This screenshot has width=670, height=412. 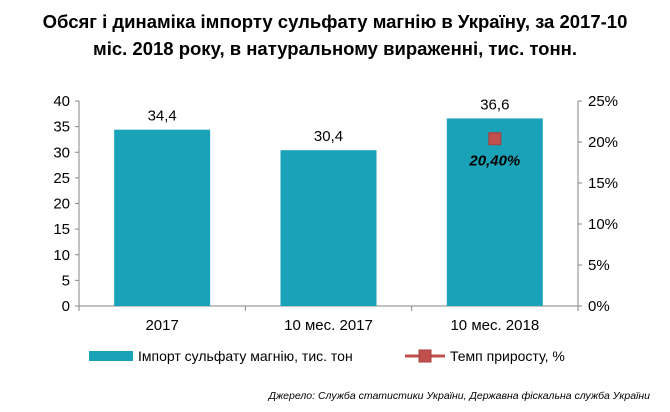 I want to click on y-right-tick-label: 5%, so click(x=599, y=265).